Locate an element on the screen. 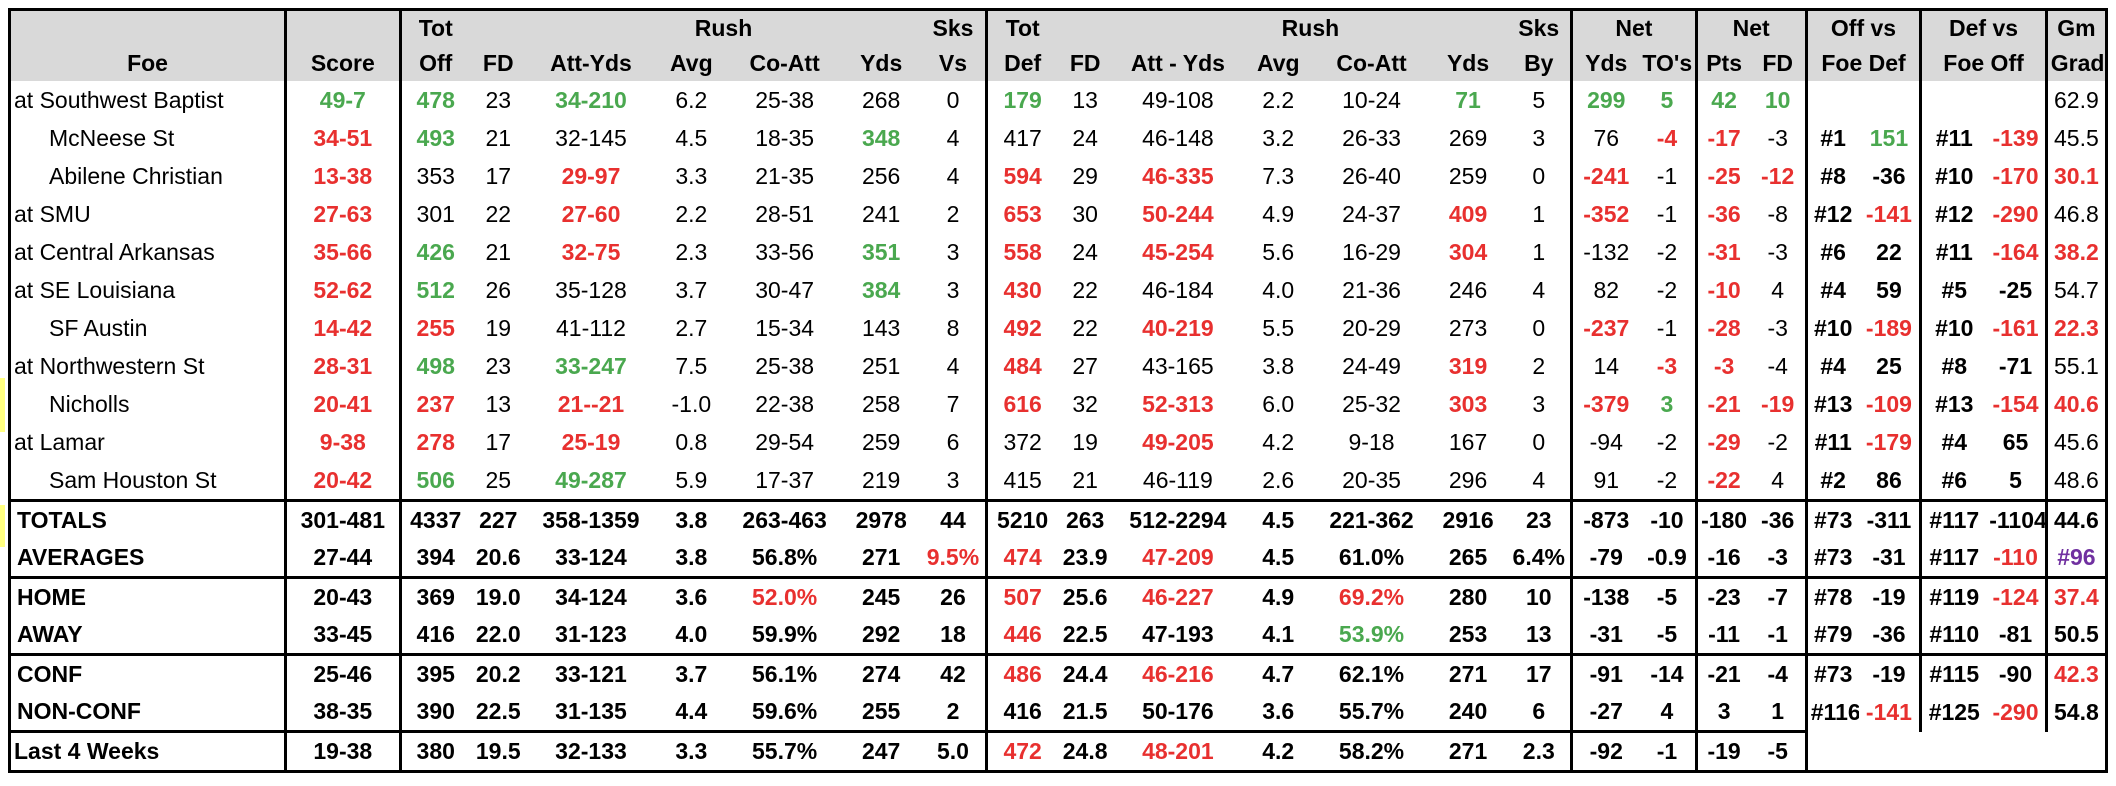 The image size is (2116, 786). stat-cell: 5.9 is located at coordinates (691, 480).